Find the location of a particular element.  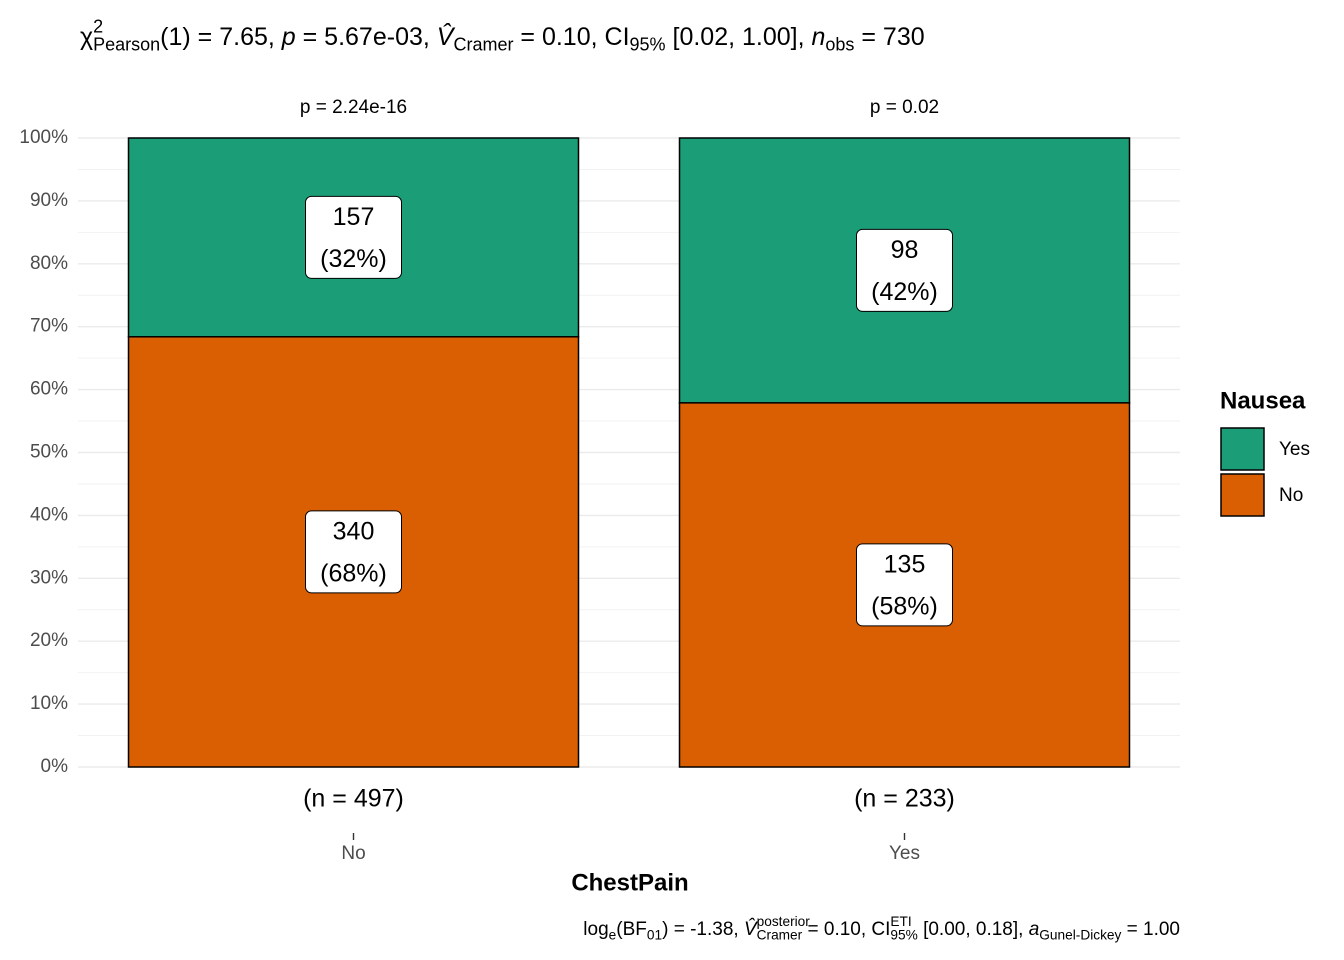

text-part: (BF is located at coordinates (631, 929).